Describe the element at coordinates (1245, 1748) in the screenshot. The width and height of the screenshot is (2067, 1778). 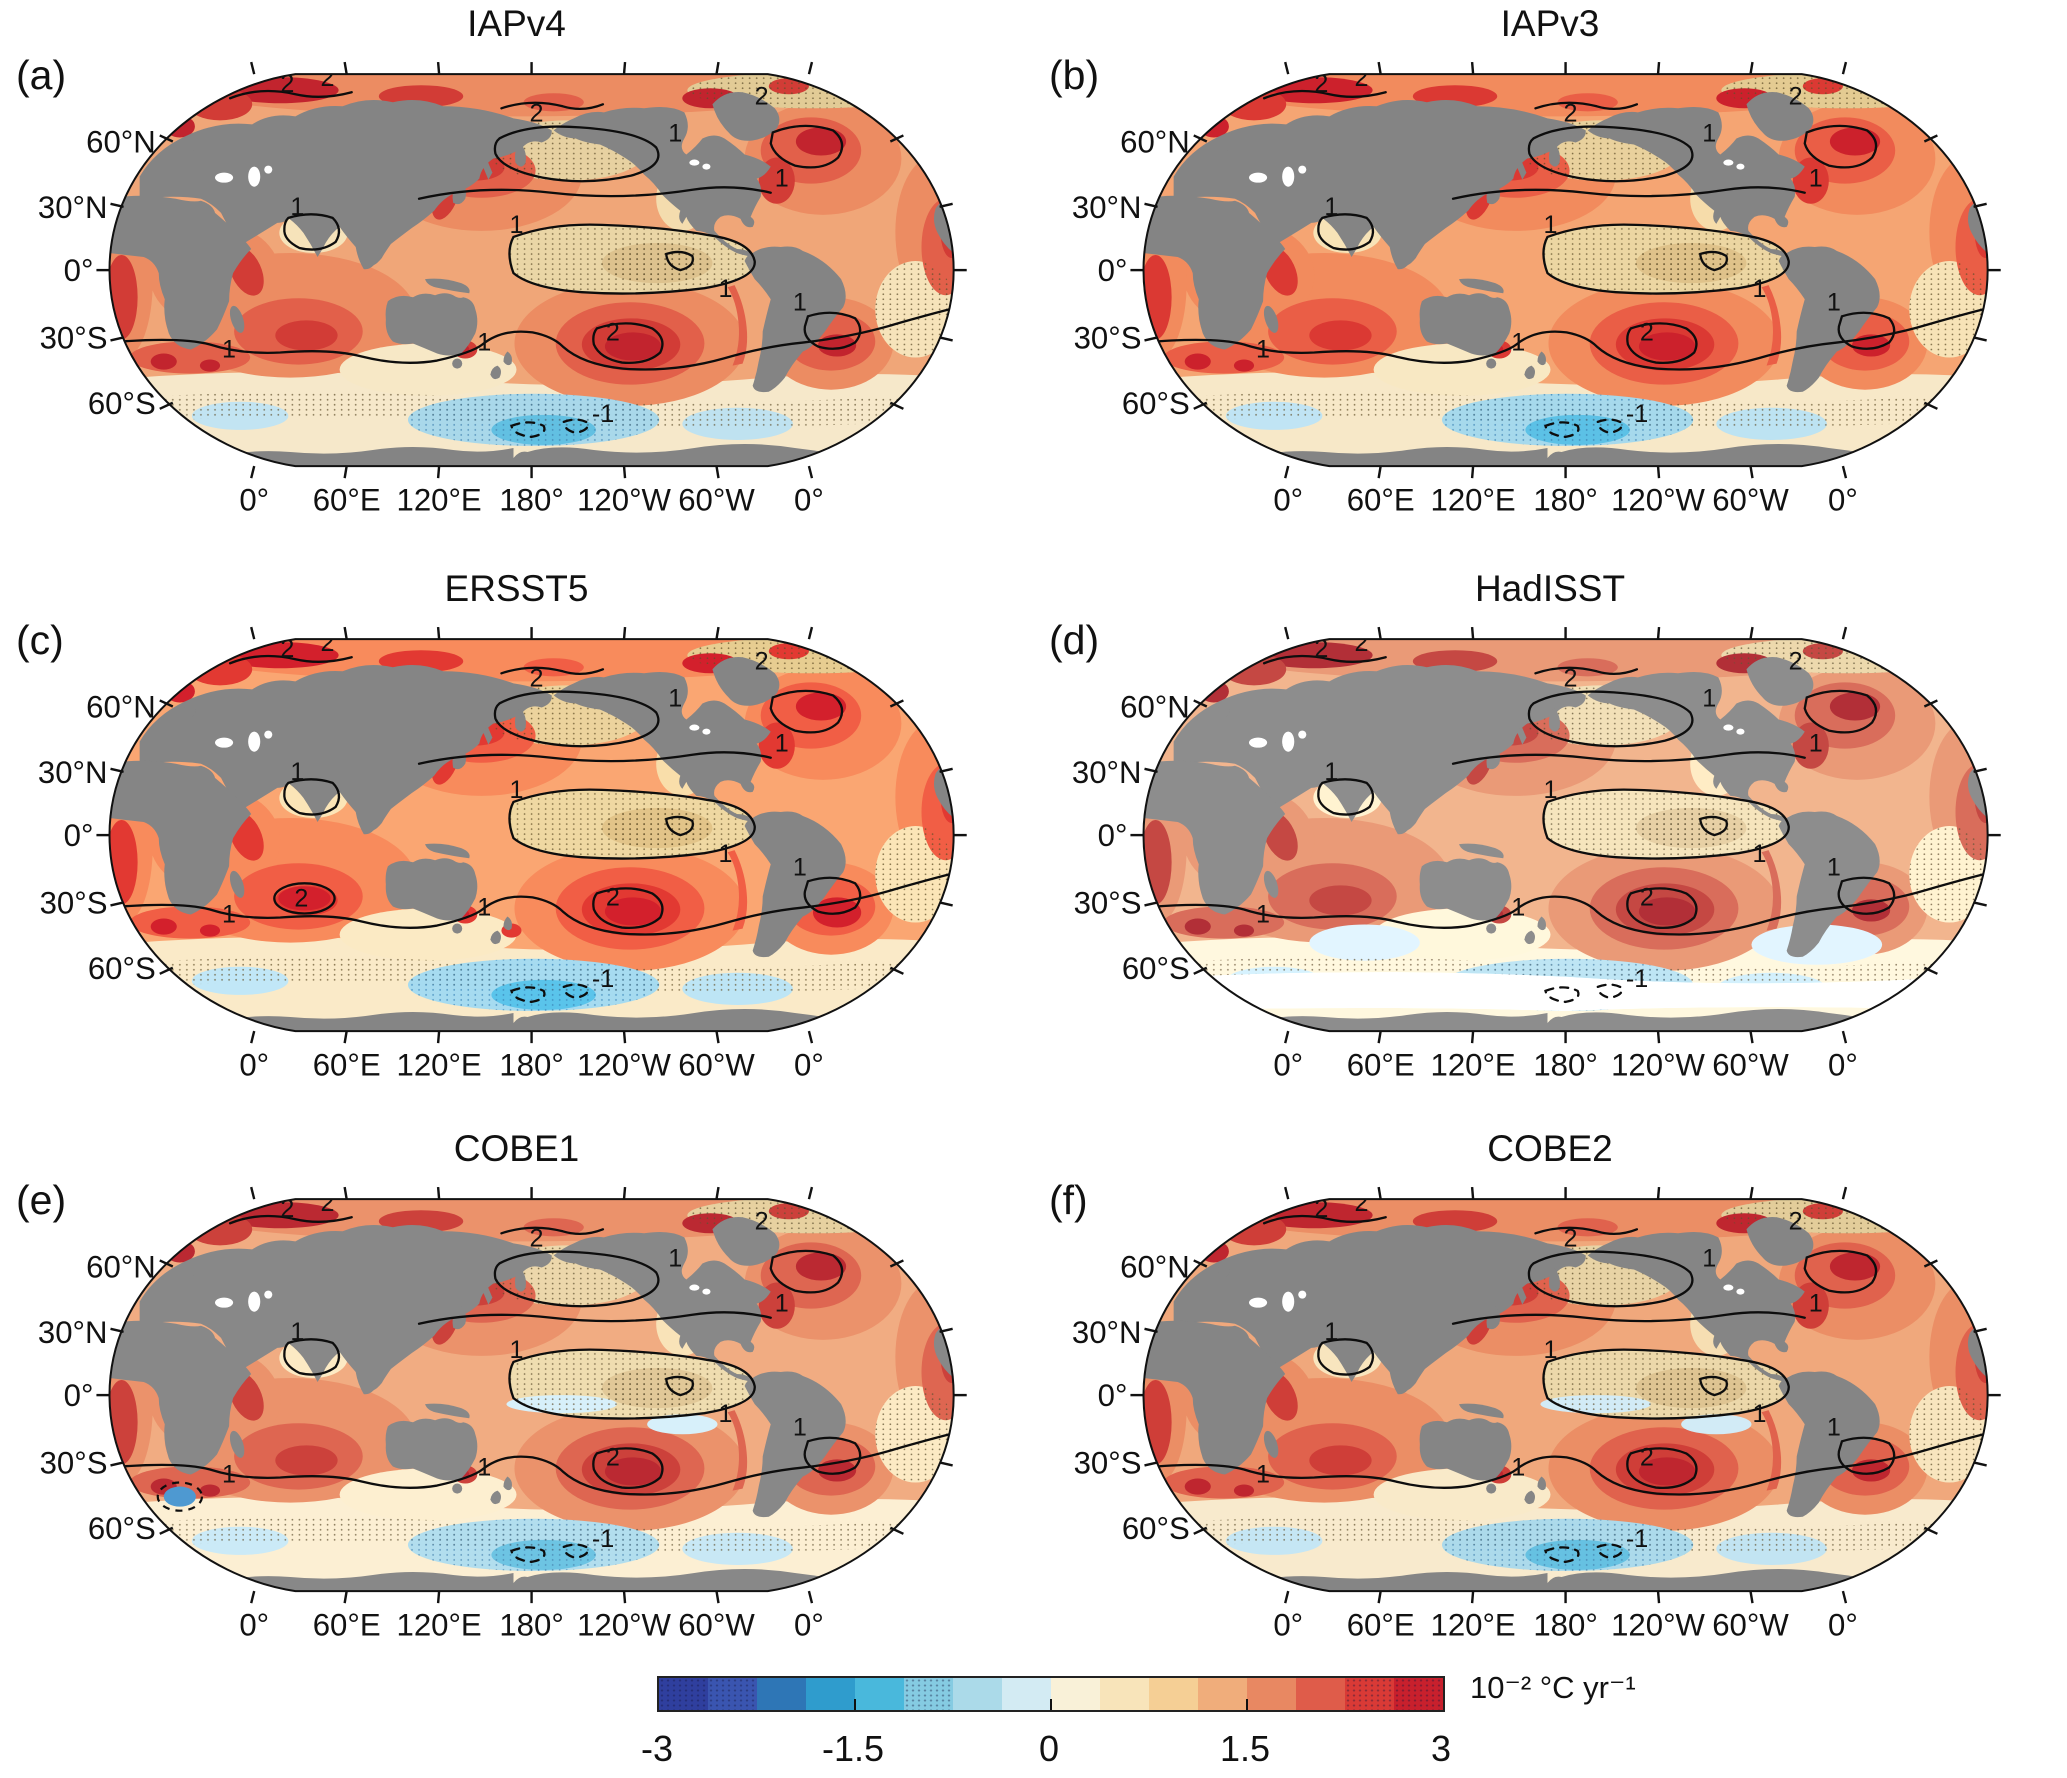
I see `colorbar-tick-label: 1.5` at that location.